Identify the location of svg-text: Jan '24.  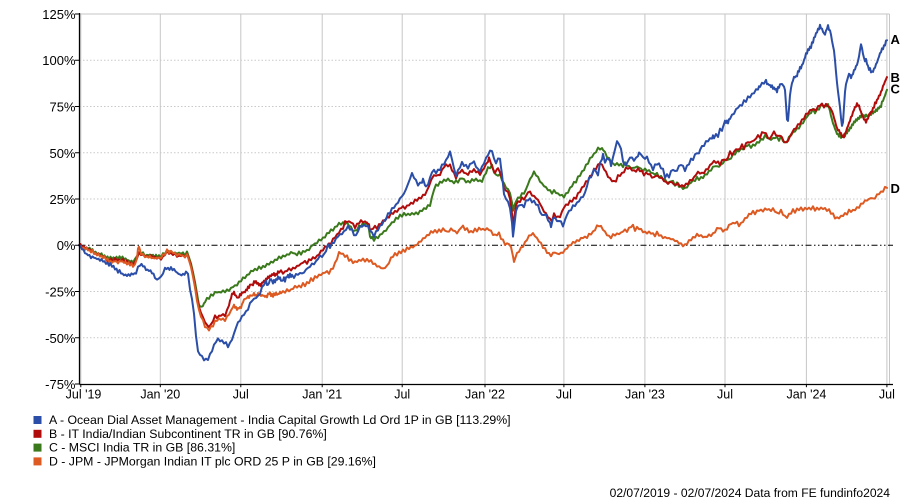
(806, 394).